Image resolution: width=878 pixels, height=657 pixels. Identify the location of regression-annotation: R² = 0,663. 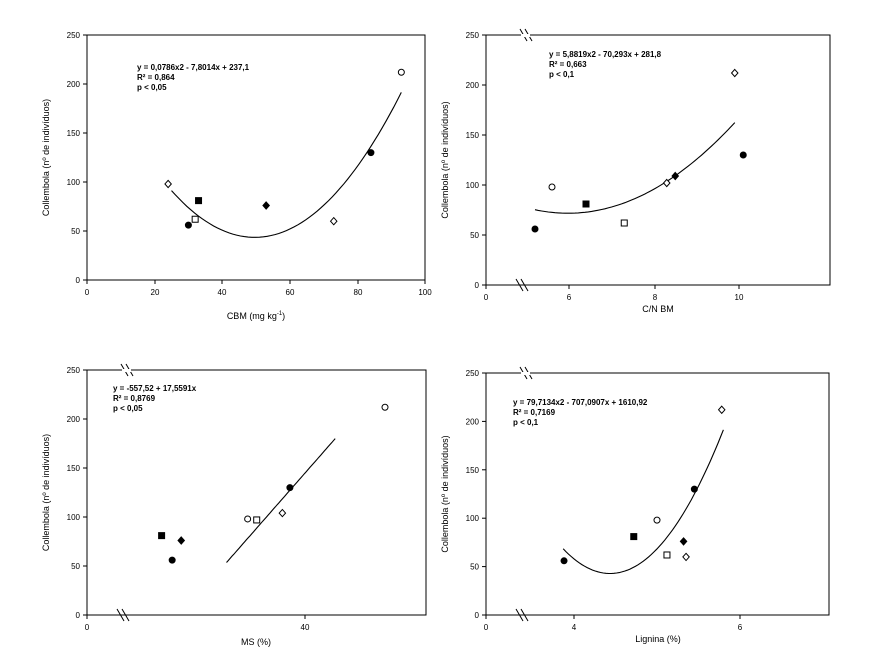
(568, 64).